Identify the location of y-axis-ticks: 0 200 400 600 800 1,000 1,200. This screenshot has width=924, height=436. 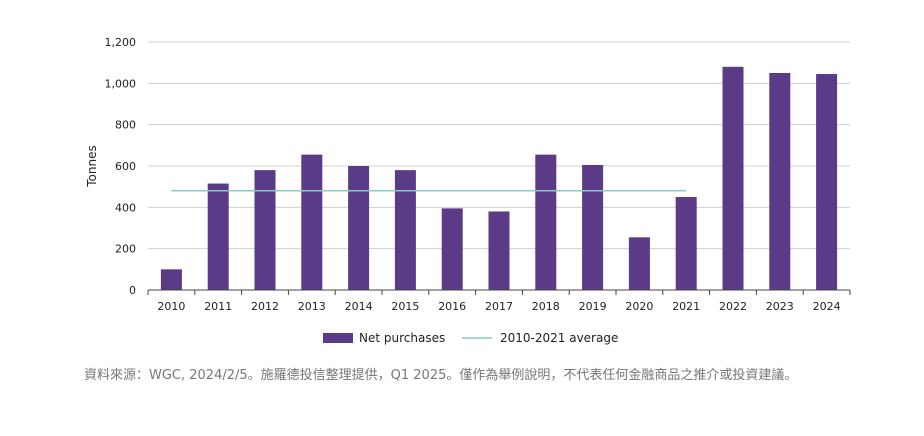
(121, 166).